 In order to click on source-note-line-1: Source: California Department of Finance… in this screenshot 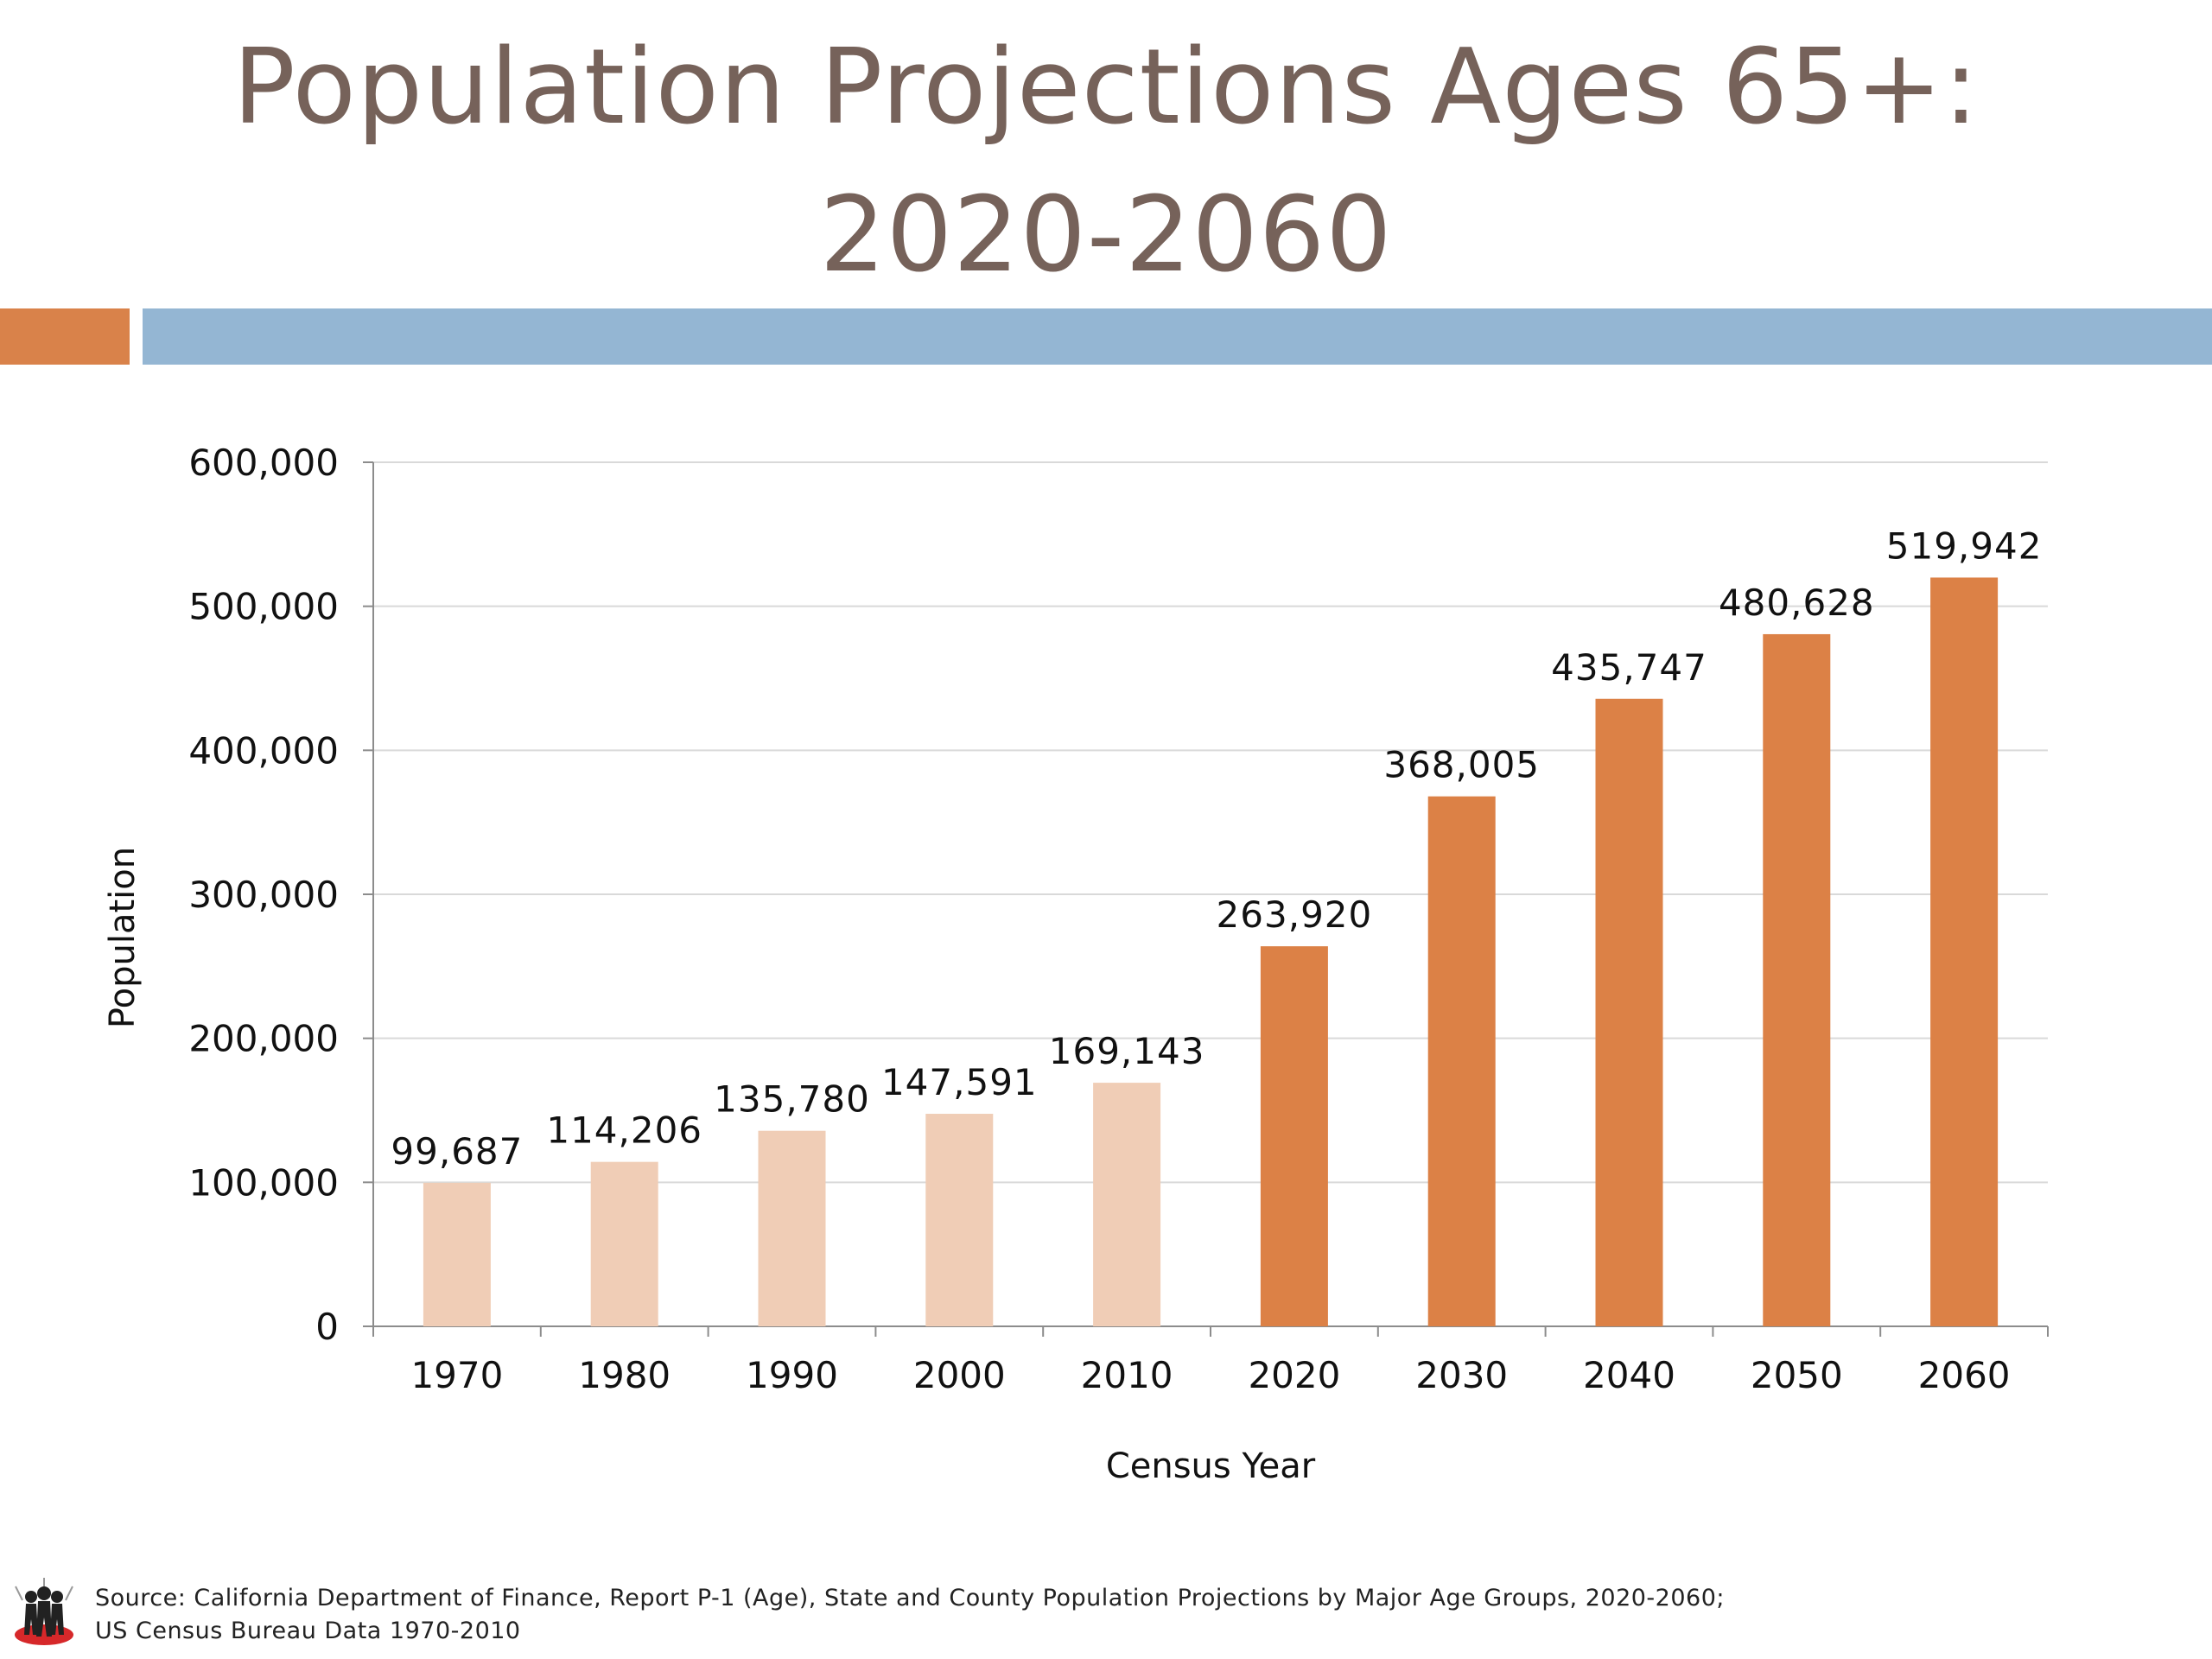, I will do `click(910, 1598)`.